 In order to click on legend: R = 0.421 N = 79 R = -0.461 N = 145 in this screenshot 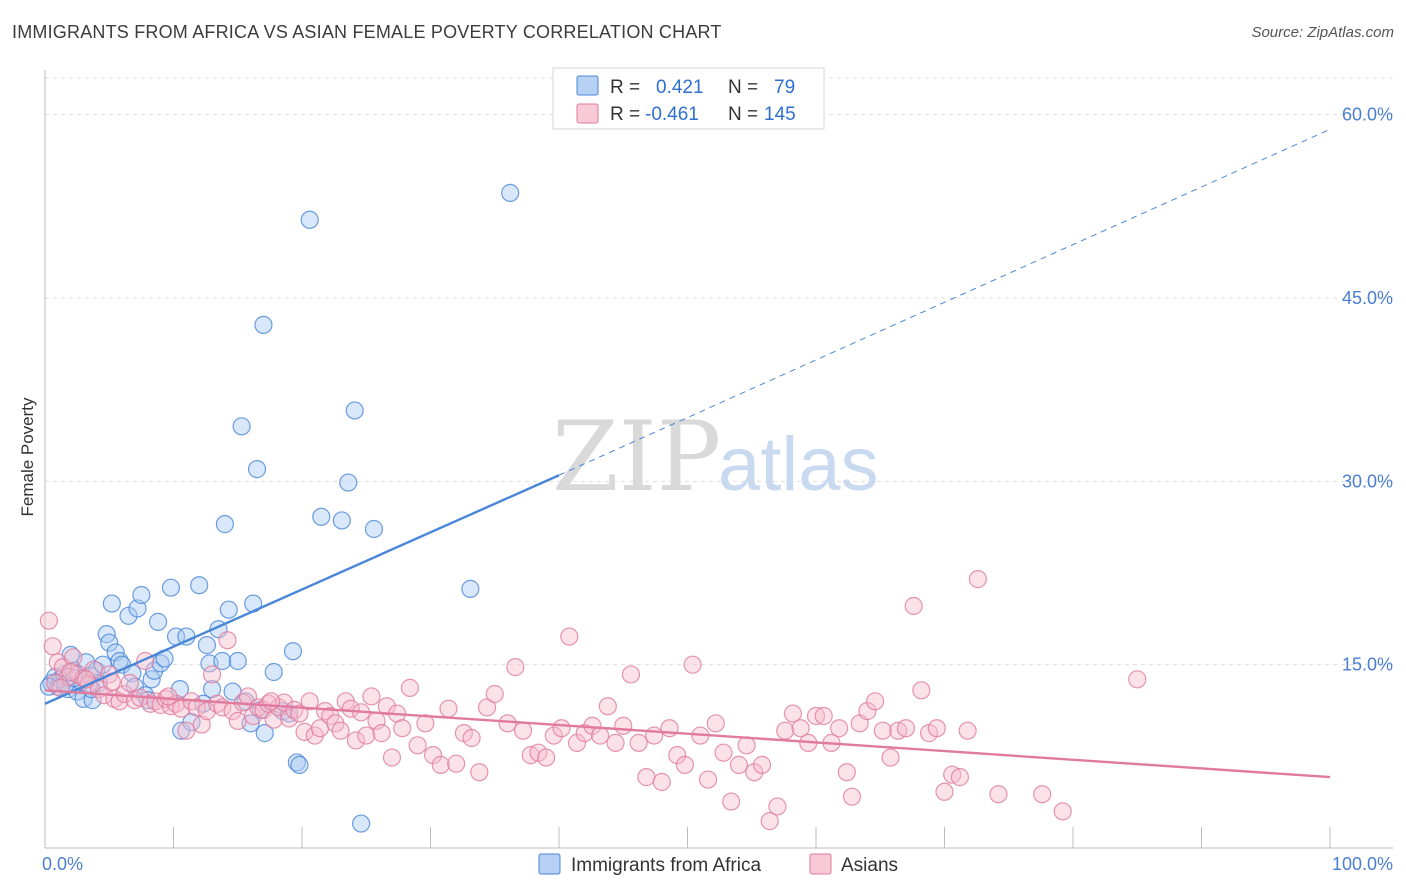, I will do `click(688, 98)`.